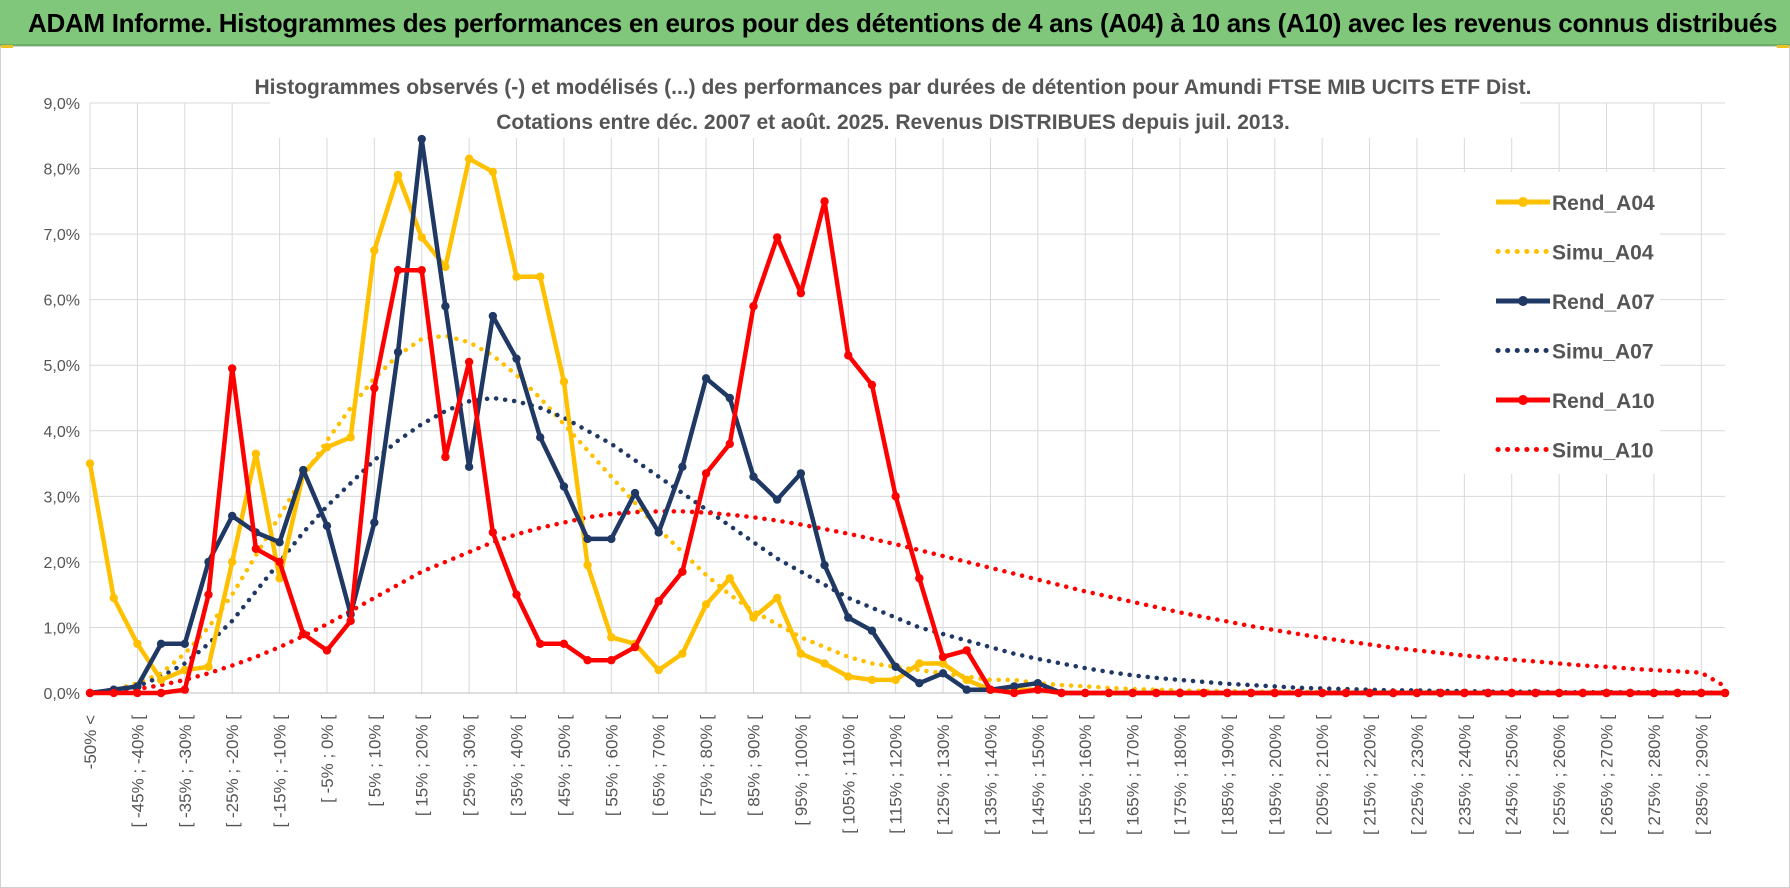 This screenshot has width=1790, height=888. What do you see at coordinates (1603, 352) in the screenshot?
I see `legend-label: Simu_A07` at bounding box center [1603, 352].